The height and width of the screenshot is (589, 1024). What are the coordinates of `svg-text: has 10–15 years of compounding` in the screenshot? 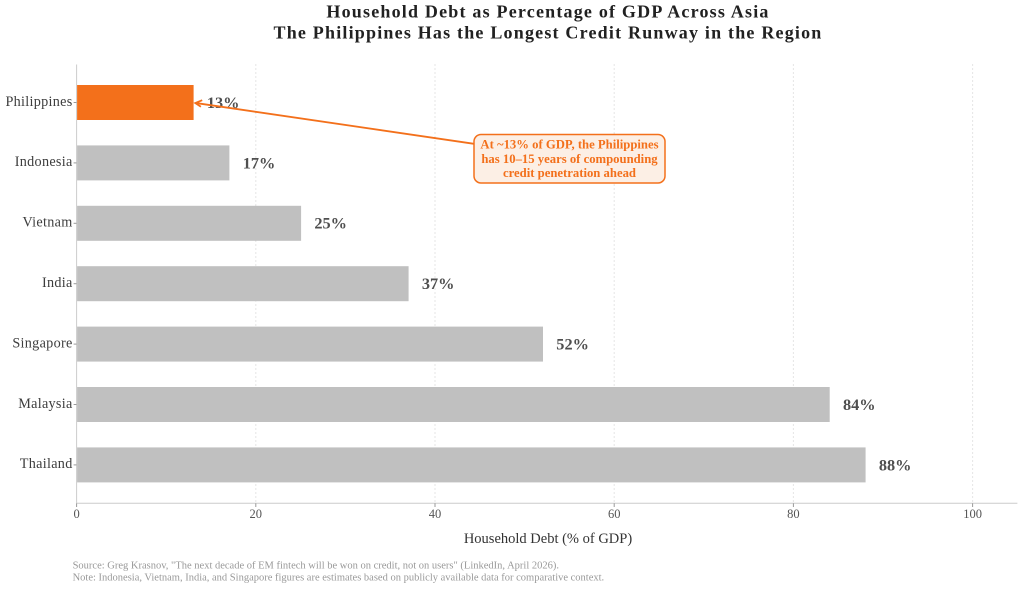 It's located at (569, 159).